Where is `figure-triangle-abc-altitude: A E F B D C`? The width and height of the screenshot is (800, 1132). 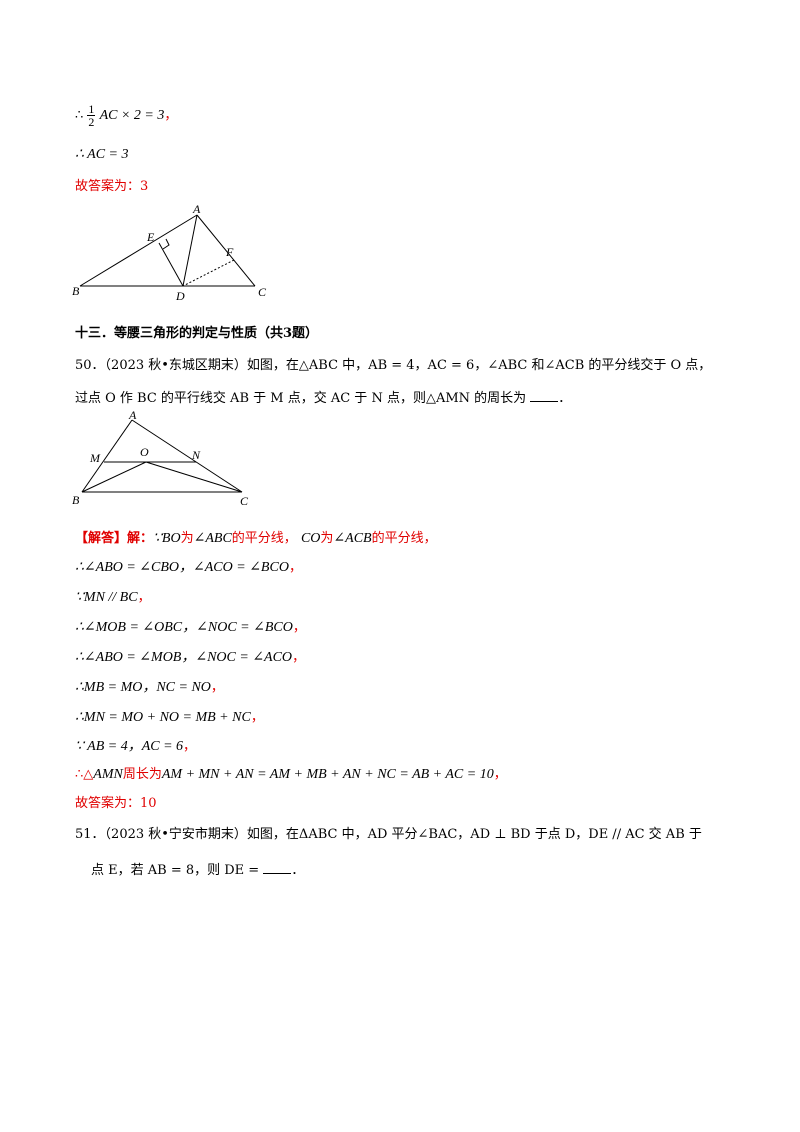
figure-triangle-abc-altitude: A E F B D C is located at coordinates (169, 253).